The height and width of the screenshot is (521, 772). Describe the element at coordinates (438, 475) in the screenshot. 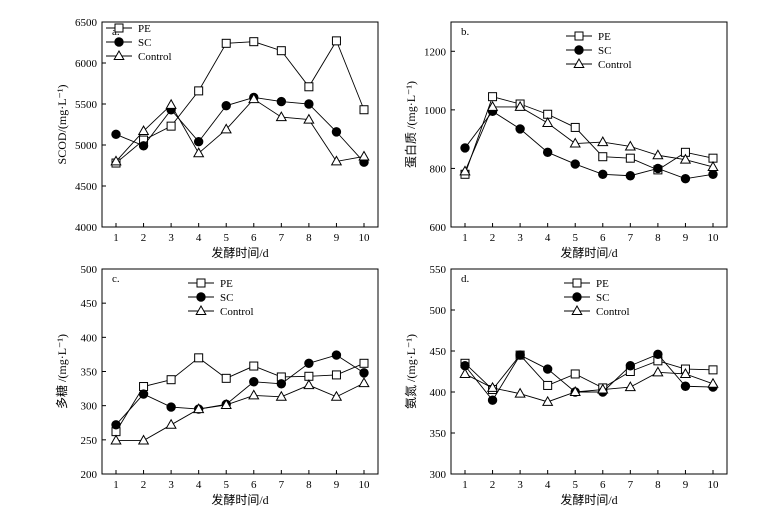

I see `y-tick-label: 300` at that location.